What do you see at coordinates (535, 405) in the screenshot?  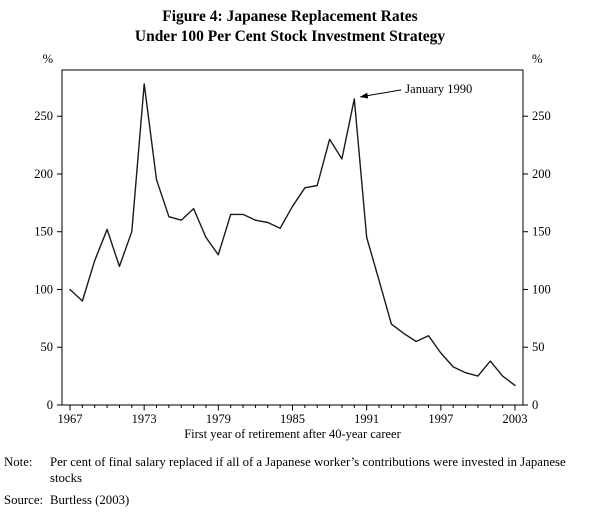 I see `y-axis-tick-label-right: 0` at bounding box center [535, 405].